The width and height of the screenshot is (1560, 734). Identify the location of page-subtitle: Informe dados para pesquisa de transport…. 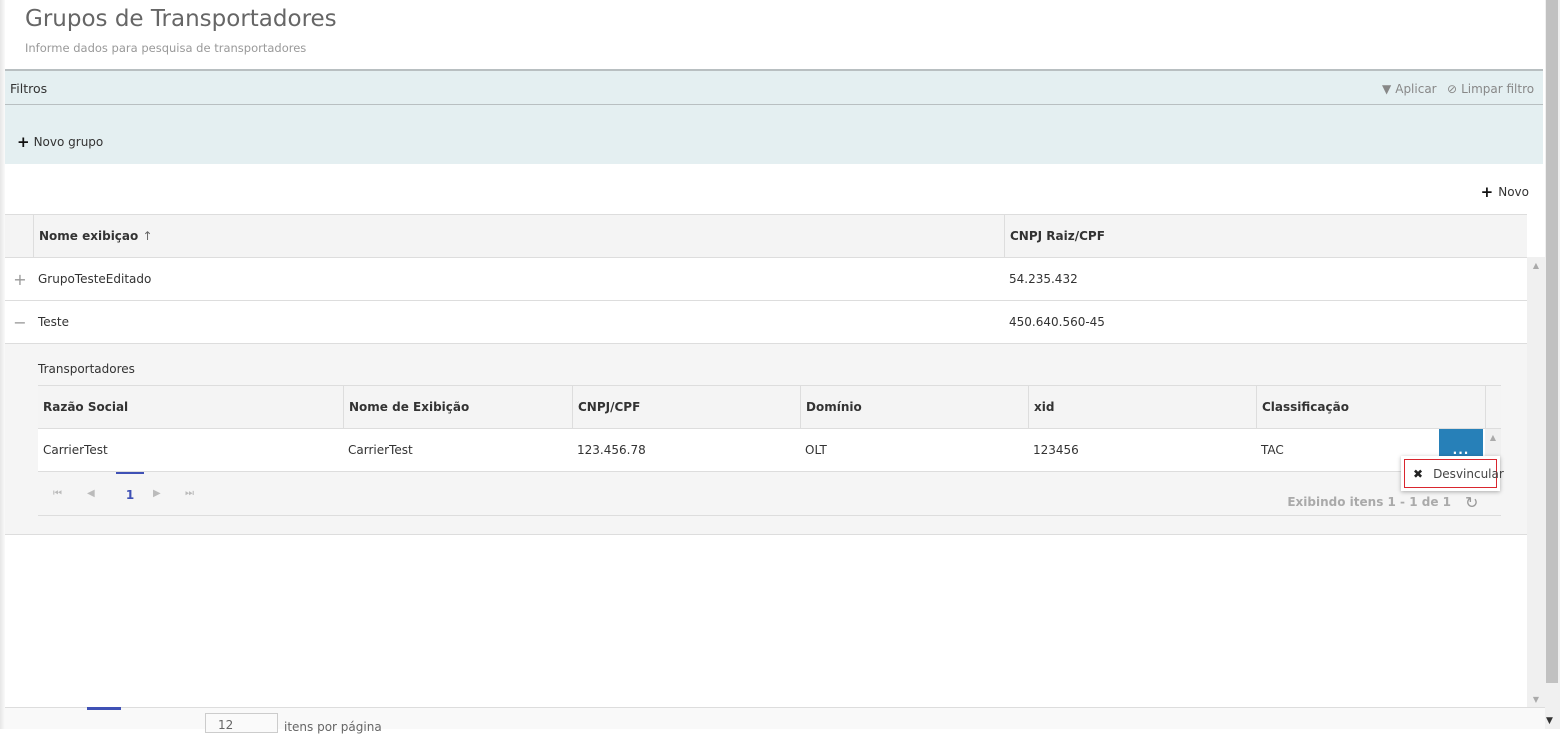
(166, 48).